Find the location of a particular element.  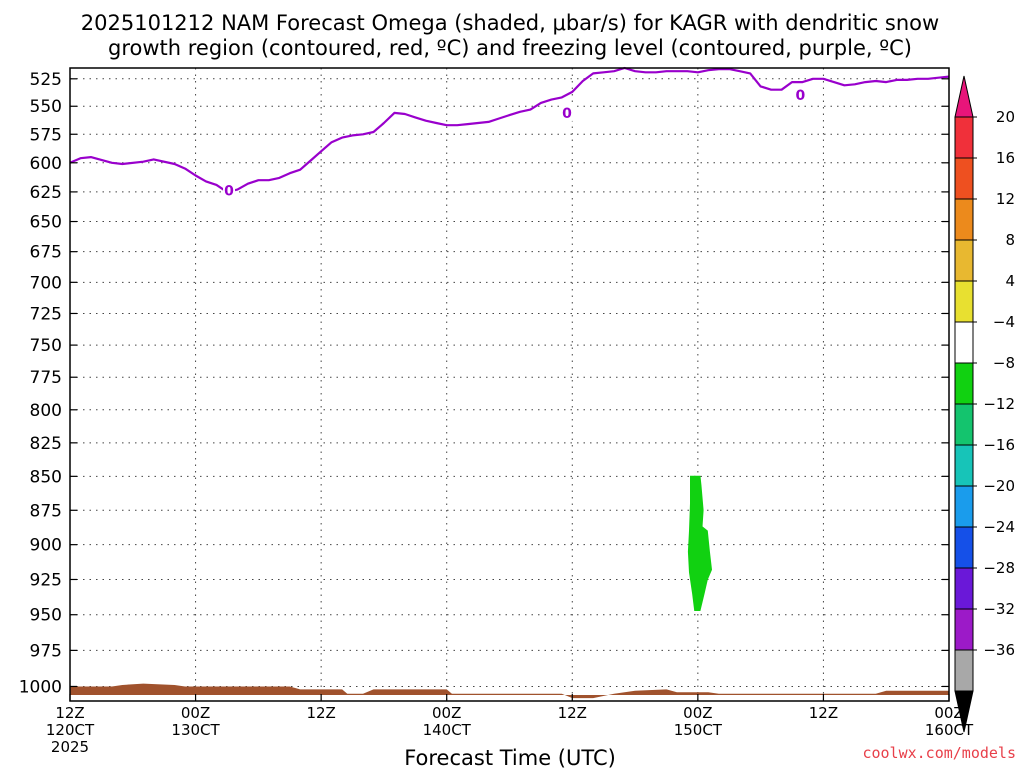

omega-shading-layer is located at coordinates (700, 543).